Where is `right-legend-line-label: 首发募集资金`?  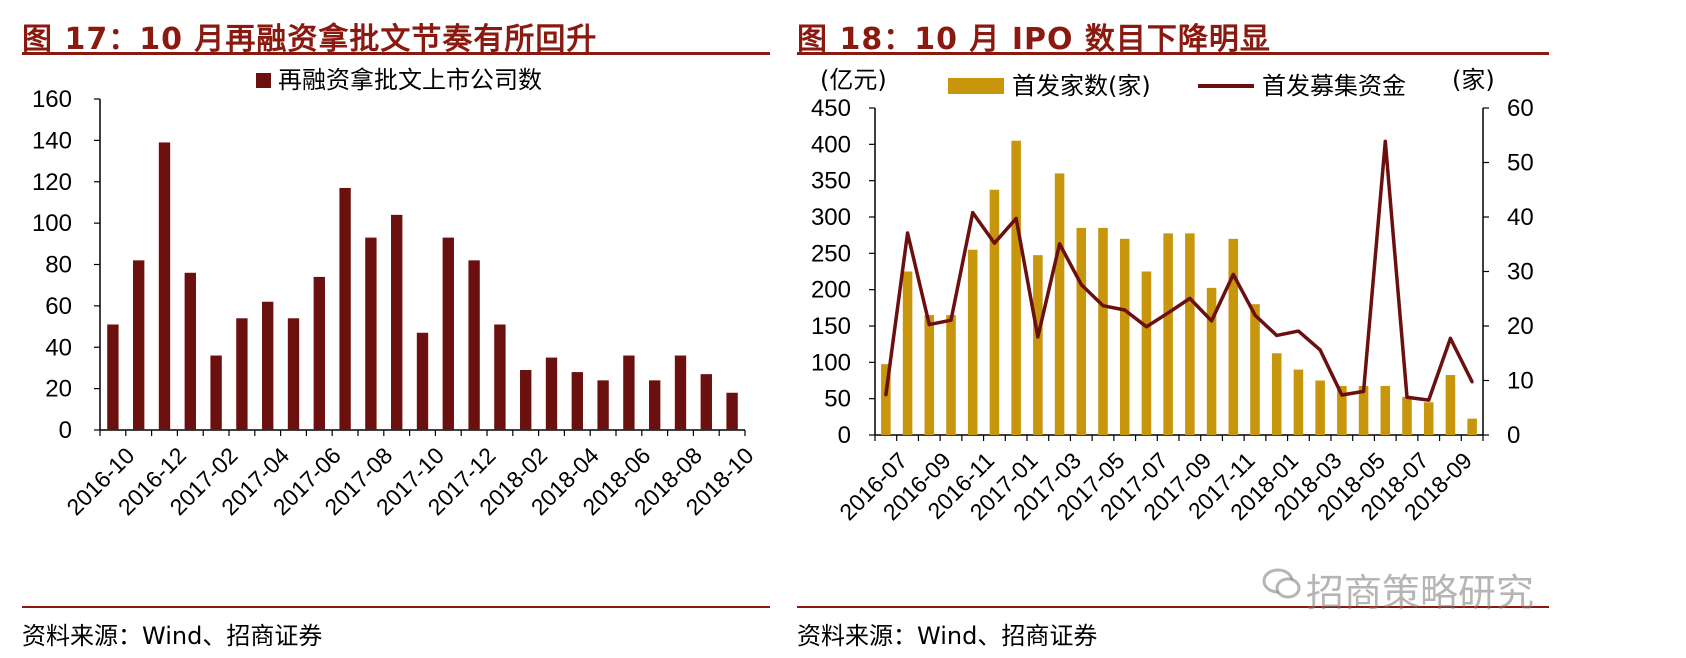
right-legend-line-label: 首发募集资金 is located at coordinates (1334, 86).